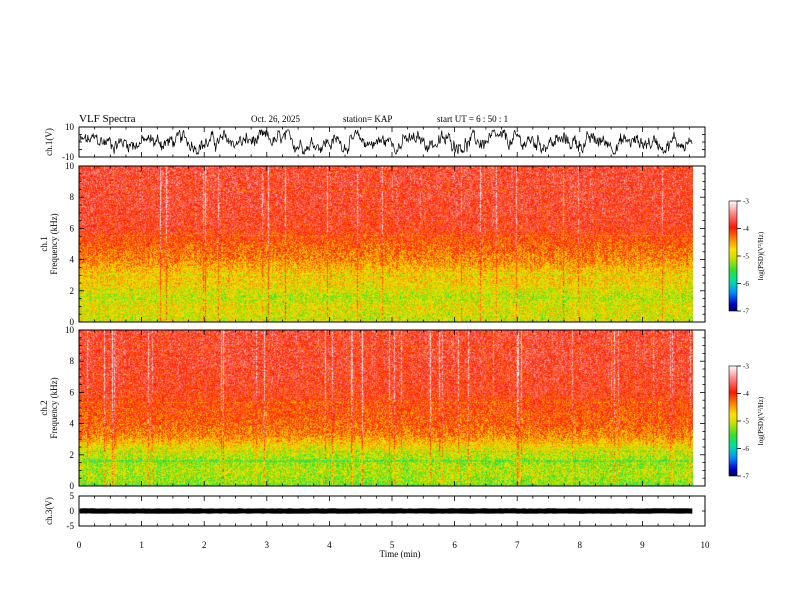 The image size is (792, 612). What do you see at coordinates (49, 511) in the screenshot?
I see `ch3-waveform-ylabel: ch.3(V)` at bounding box center [49, 511].